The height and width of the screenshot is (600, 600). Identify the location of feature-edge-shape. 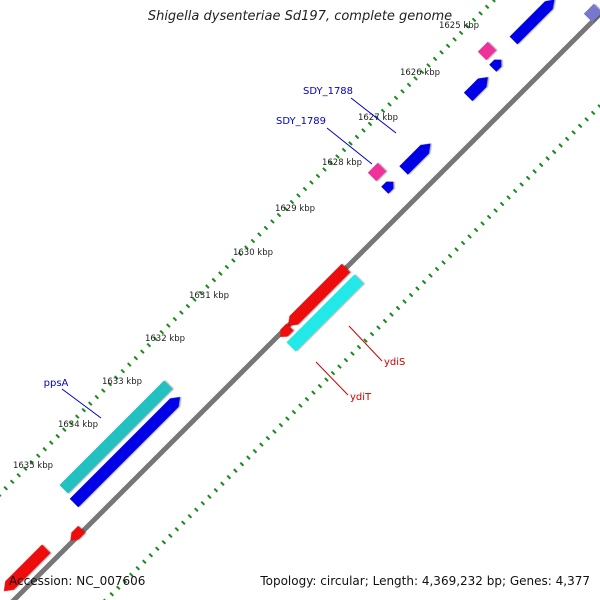
(591, 13).